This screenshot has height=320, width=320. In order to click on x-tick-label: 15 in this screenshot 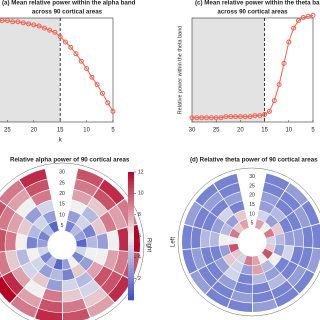, I will do `click(60, 131)`.